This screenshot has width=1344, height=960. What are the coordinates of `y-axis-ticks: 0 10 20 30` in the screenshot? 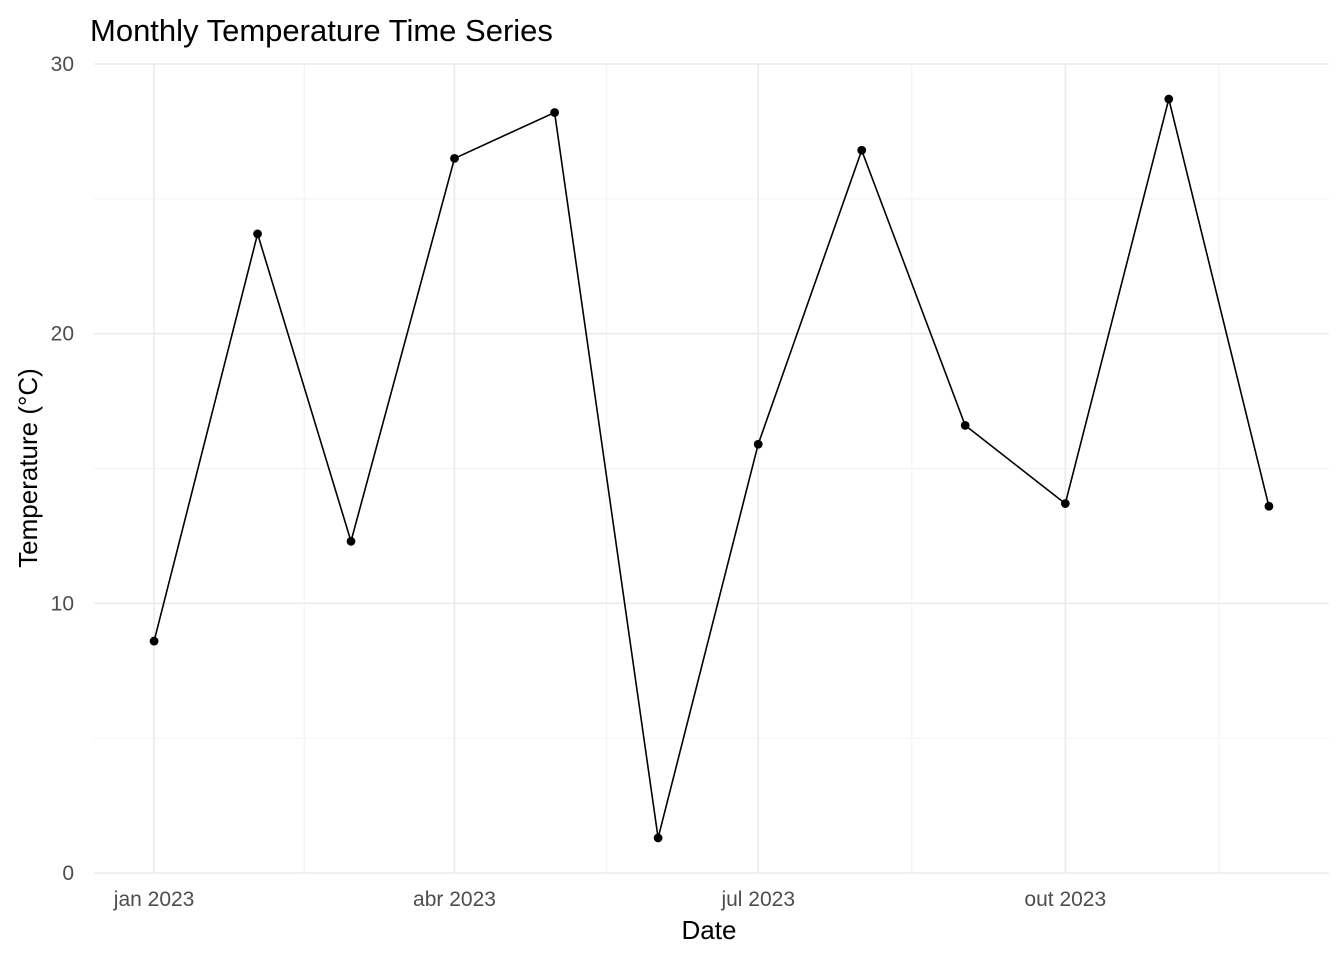 It's located at (62, 469).